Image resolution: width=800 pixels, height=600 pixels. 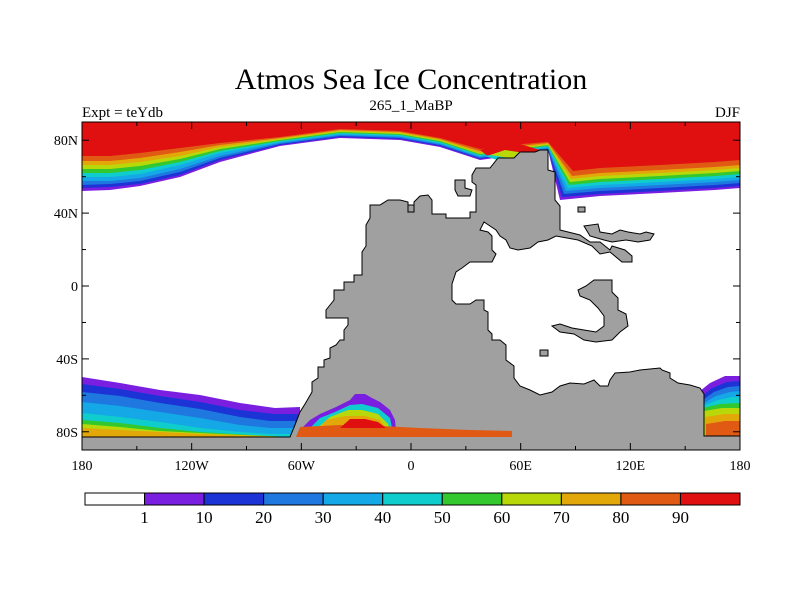 I want to click on x-axis-labels: 180 120W 60W 0 60E 120E 180, so click(x=411, y=466).